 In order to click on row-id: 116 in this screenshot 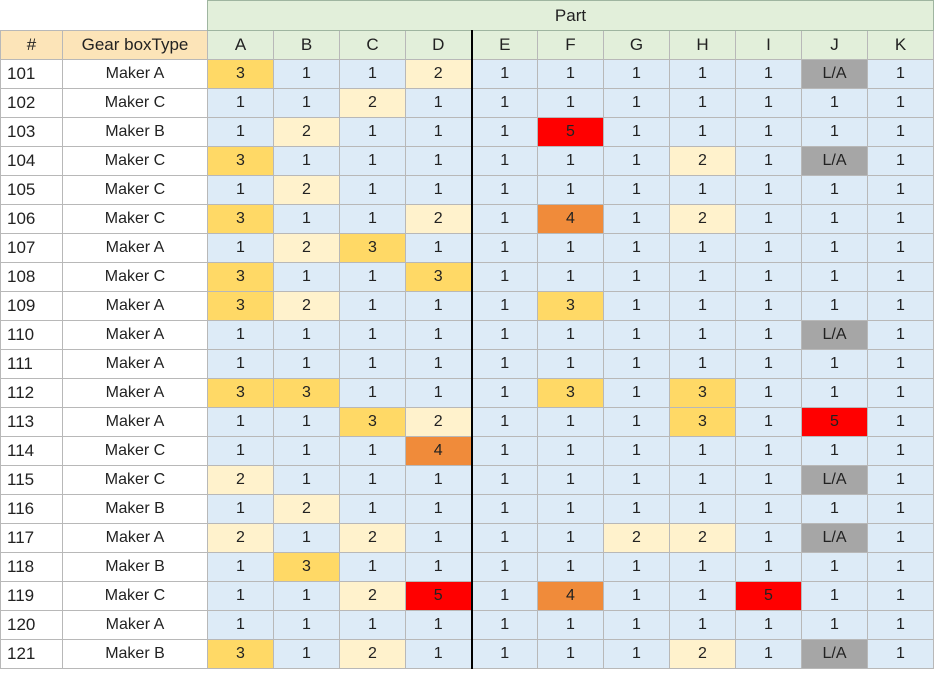, I will do `click(31, 509)`.